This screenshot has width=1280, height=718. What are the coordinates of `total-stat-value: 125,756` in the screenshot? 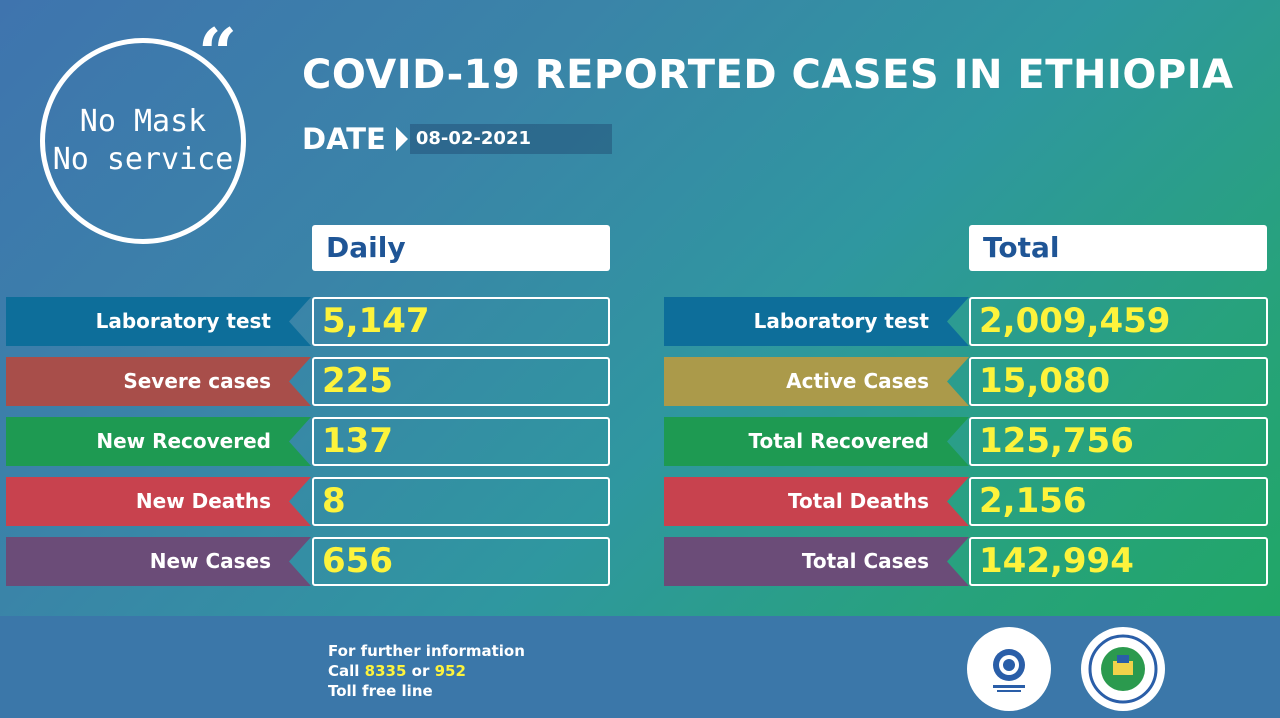 It's located at (1118, 441).